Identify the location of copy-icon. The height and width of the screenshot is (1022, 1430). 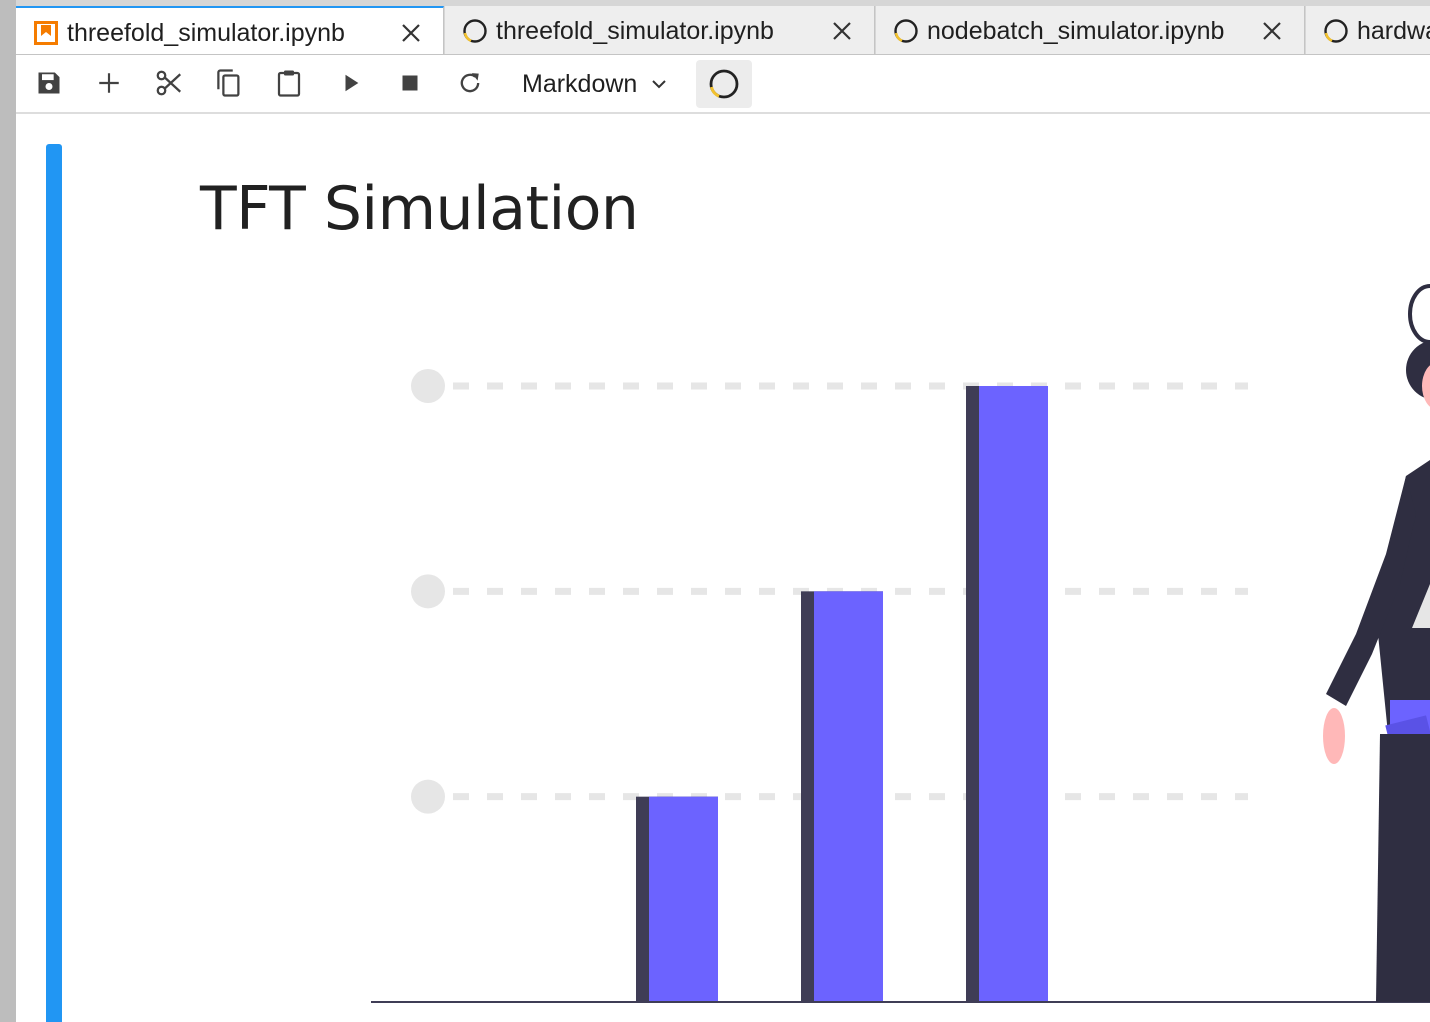
(228, 83).